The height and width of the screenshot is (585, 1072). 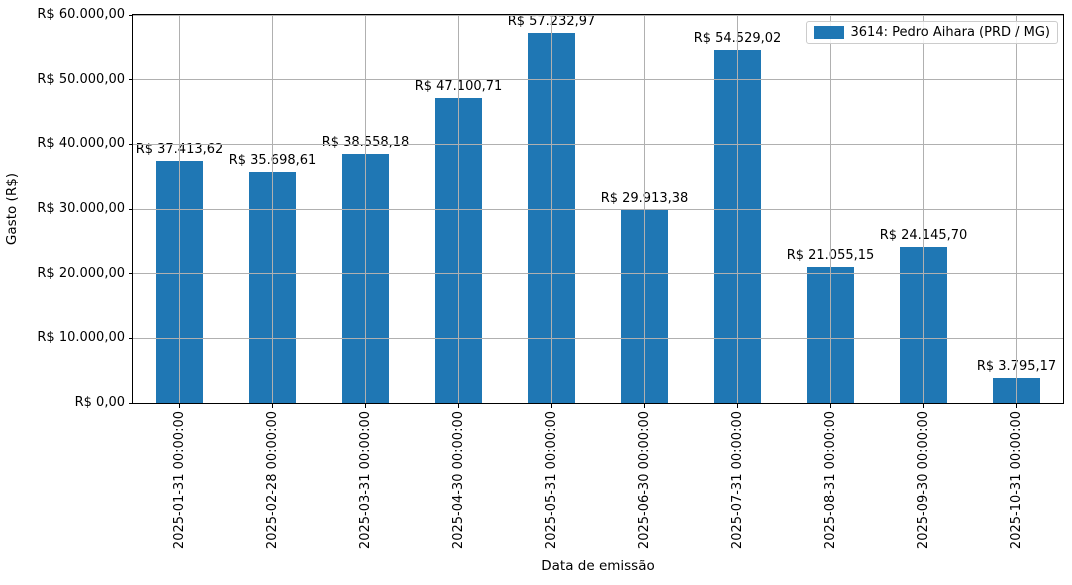 I want to click on y-tick-label: R$ 50.000,00, so click(x=81, y=79).